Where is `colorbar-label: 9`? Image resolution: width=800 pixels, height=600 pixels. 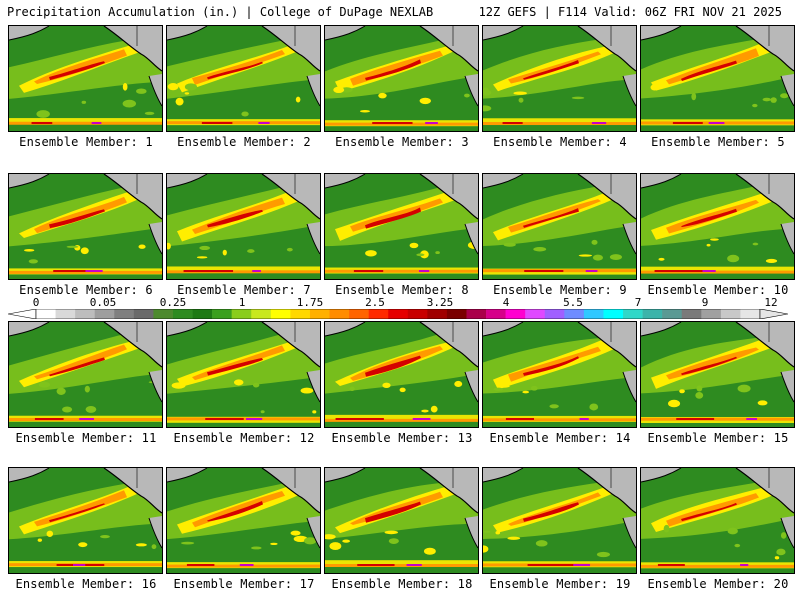
colorbar-label: 9 is located at coordinates (705, 302).